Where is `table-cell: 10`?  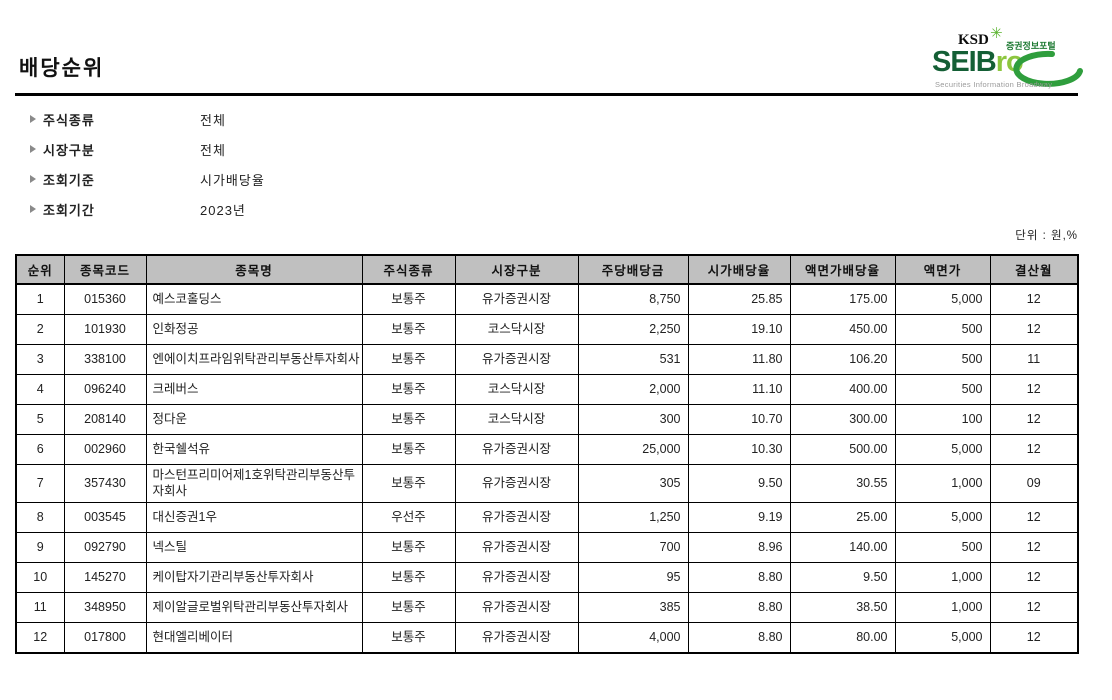 table-cell: 10 is located at coordinates (40, 578).